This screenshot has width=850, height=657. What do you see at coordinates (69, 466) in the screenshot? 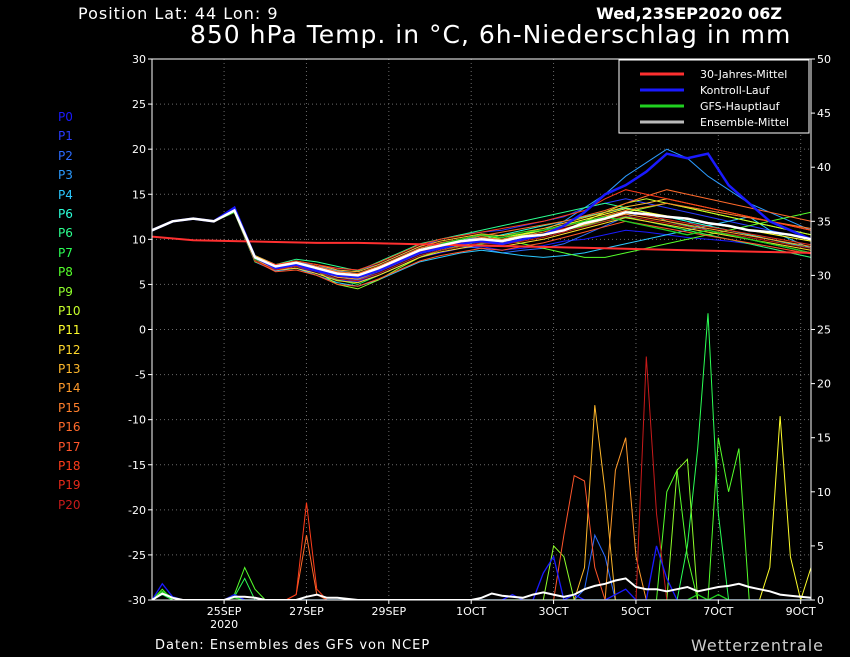
I see `member-label: P18` at bounding box center [69, 466].